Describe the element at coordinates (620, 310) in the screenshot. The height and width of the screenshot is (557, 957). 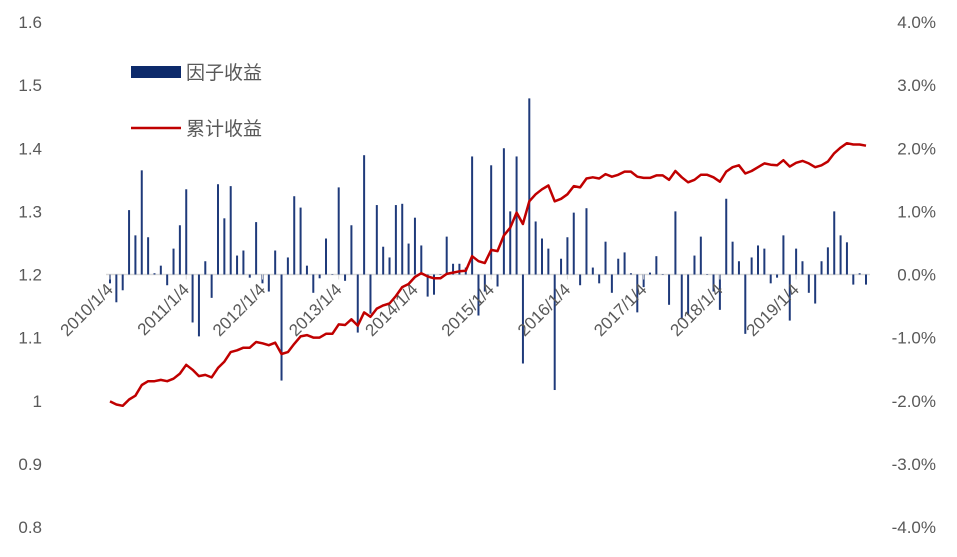
I see `x-tick-label: 2017/1/4` at that location.